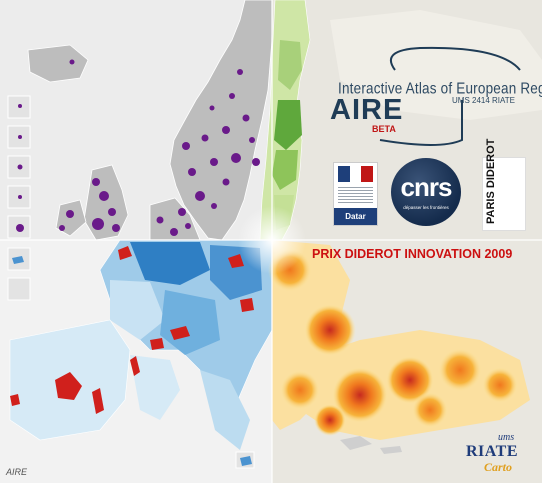  I want to click on aire-watermark: AIRE, so click(17, 472).